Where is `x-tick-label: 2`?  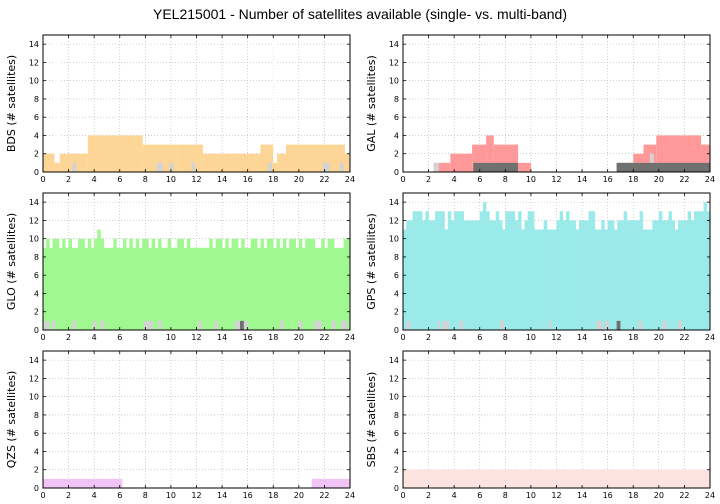
x-tick-label: 2 is located at coordinates (428, 179).